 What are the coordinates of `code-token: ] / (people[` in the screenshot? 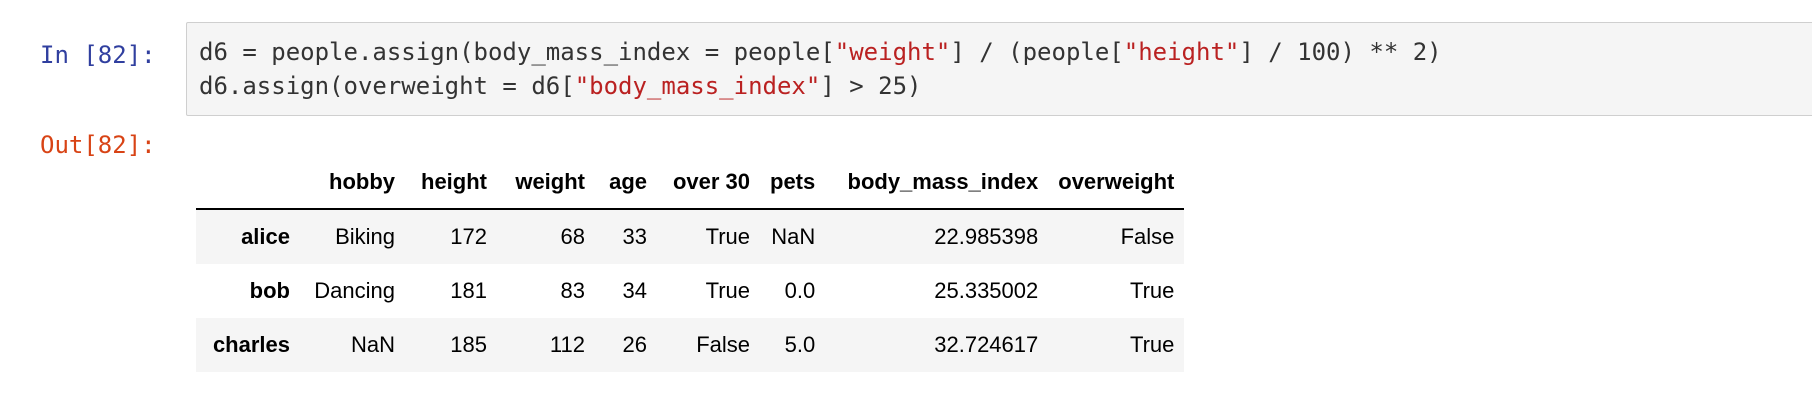 It's located at (1037, 52).